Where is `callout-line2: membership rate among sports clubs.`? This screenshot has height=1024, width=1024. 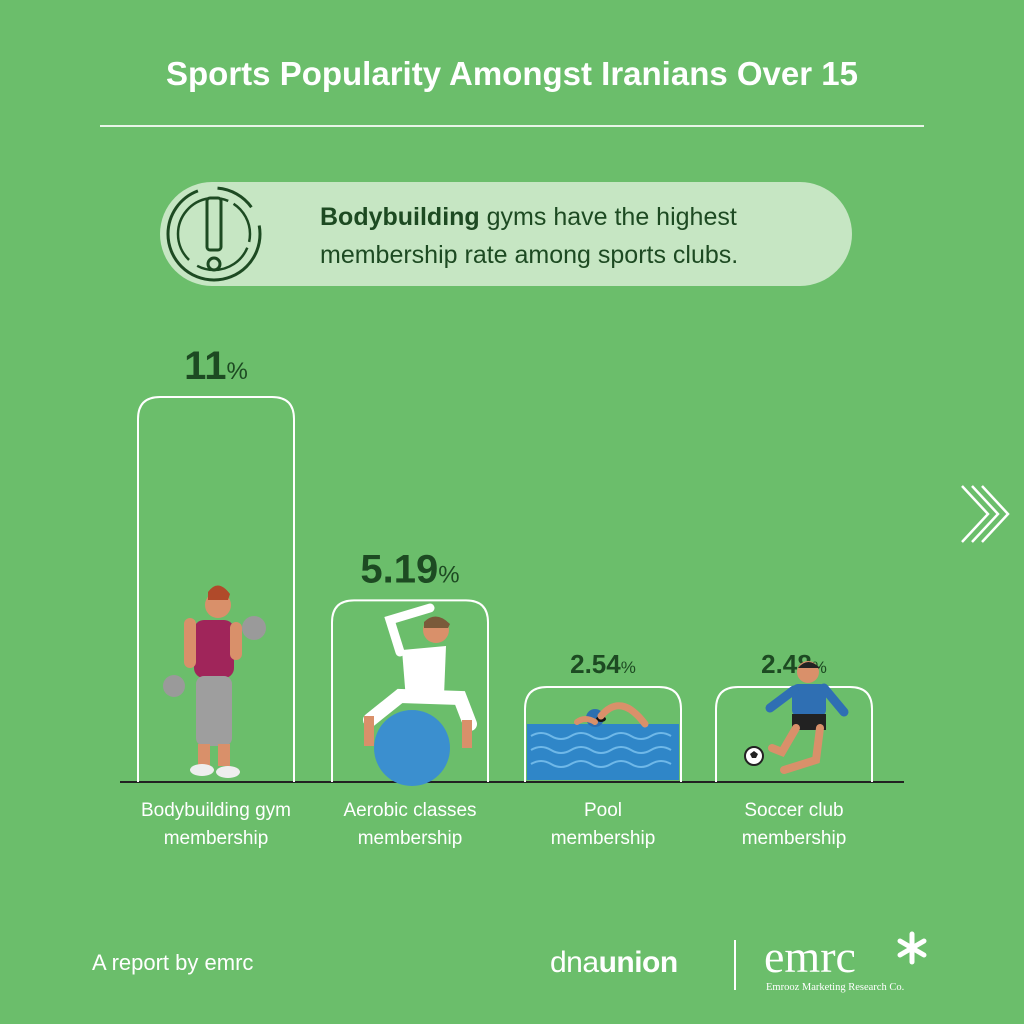 callout-line2: membership rate among sports clubs. is located at coordinates (529, 255).